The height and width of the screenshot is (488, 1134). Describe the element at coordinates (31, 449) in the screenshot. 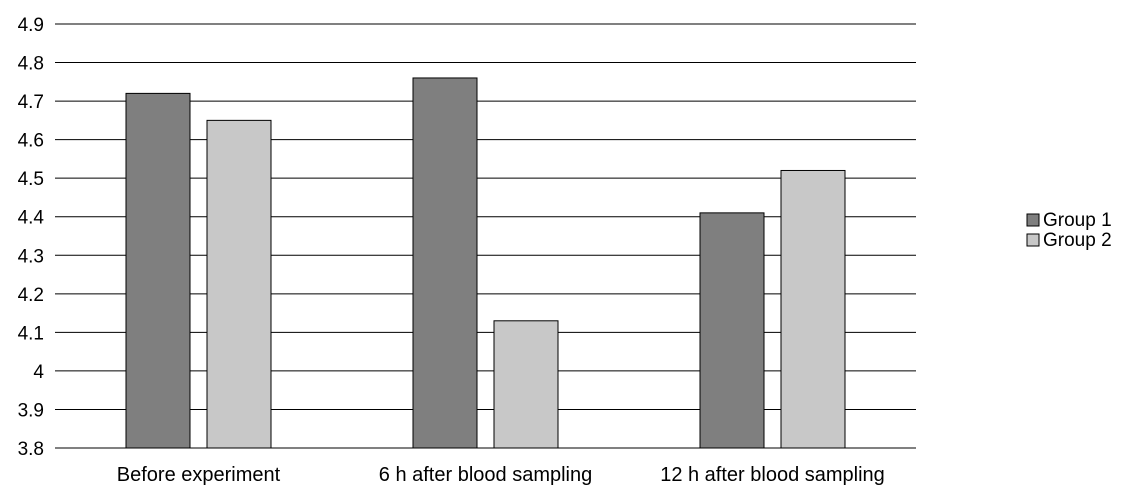

I see `y-tick-label: 3.8` at that location.